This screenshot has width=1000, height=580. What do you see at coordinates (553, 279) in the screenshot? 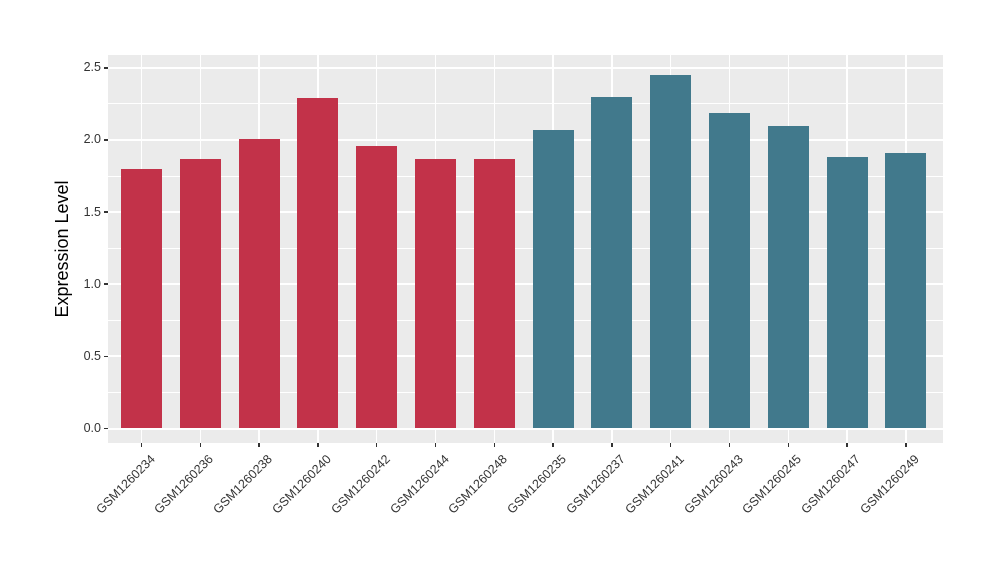
I see `bar-GSM1260235` at bounding box center [553, 279].